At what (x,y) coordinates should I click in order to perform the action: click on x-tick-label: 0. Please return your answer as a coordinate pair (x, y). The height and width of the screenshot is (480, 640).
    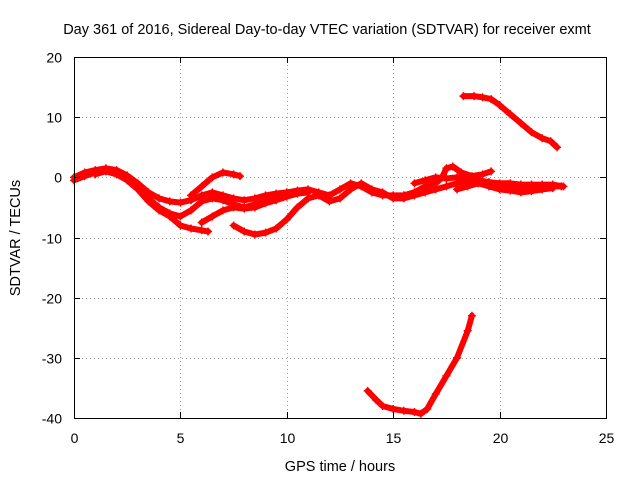
    Looking at the image, I should click on (75, 438).